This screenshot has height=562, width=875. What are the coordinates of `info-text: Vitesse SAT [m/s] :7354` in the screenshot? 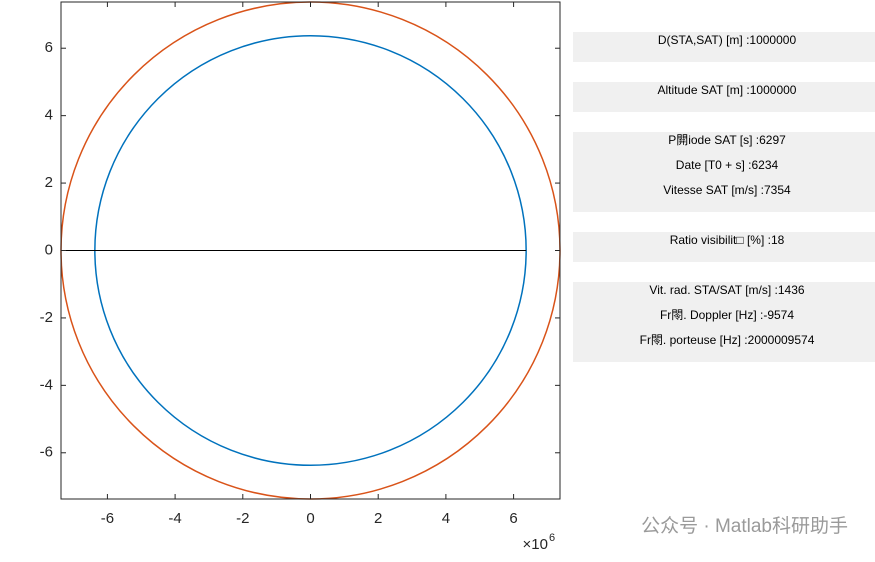 It's located at (727, 190).